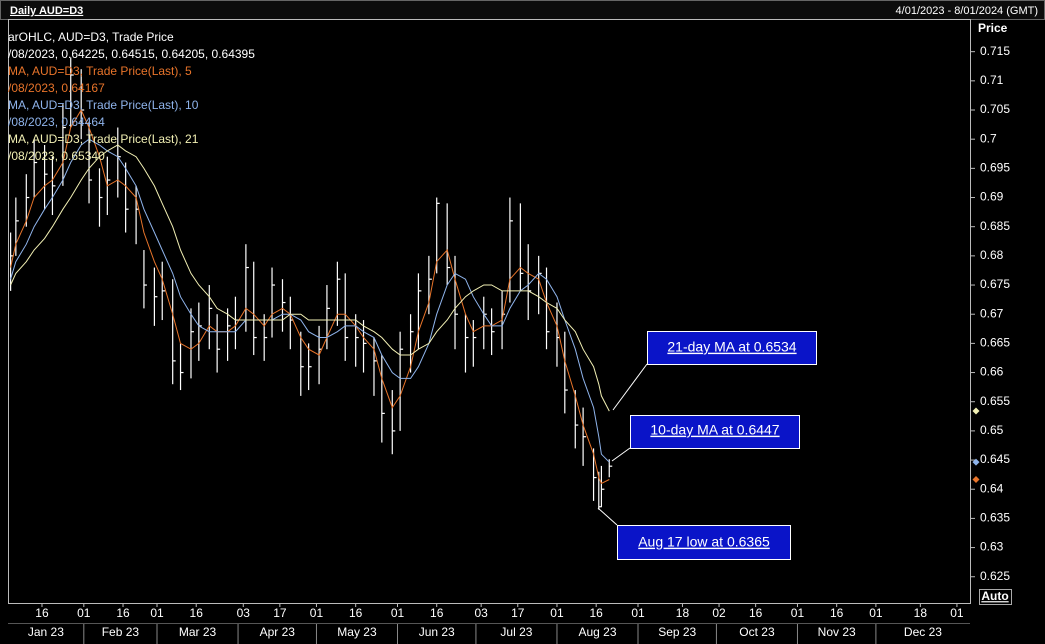  I want to click on month-label: Jul 23, so click(516, 632).